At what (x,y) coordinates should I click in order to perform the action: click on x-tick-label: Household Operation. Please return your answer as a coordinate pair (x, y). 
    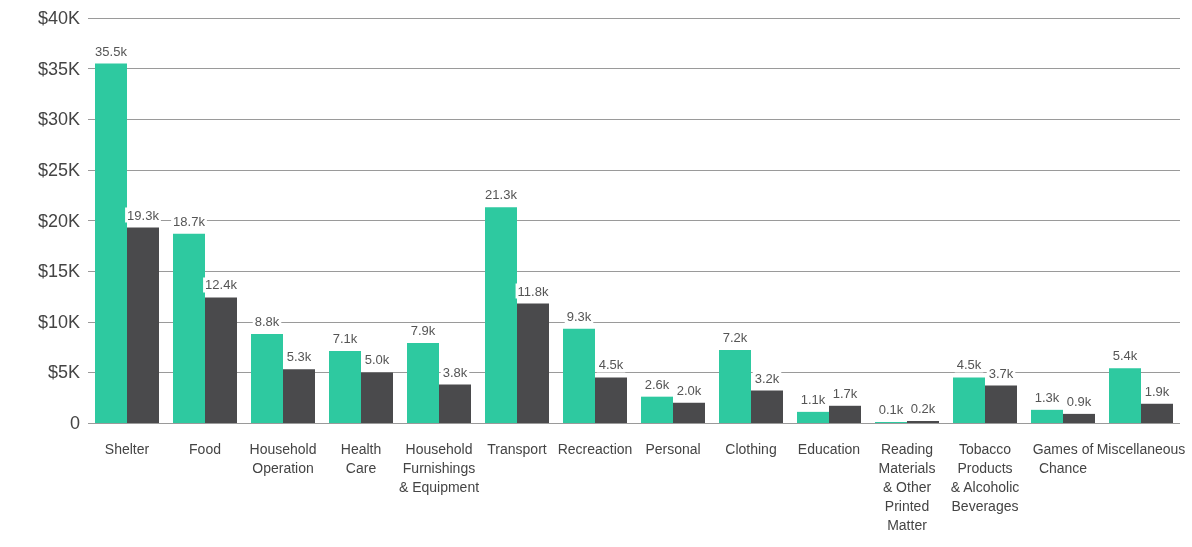
    Looking at the image, I should click on (283, 458).